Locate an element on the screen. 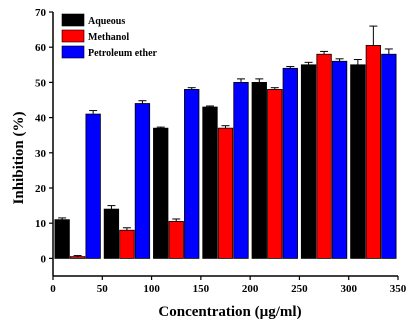 The width and height of the screenshot is (408, 320). legend: Aqueous Methanol Petroleum ether is located at coordinates (109, 36).